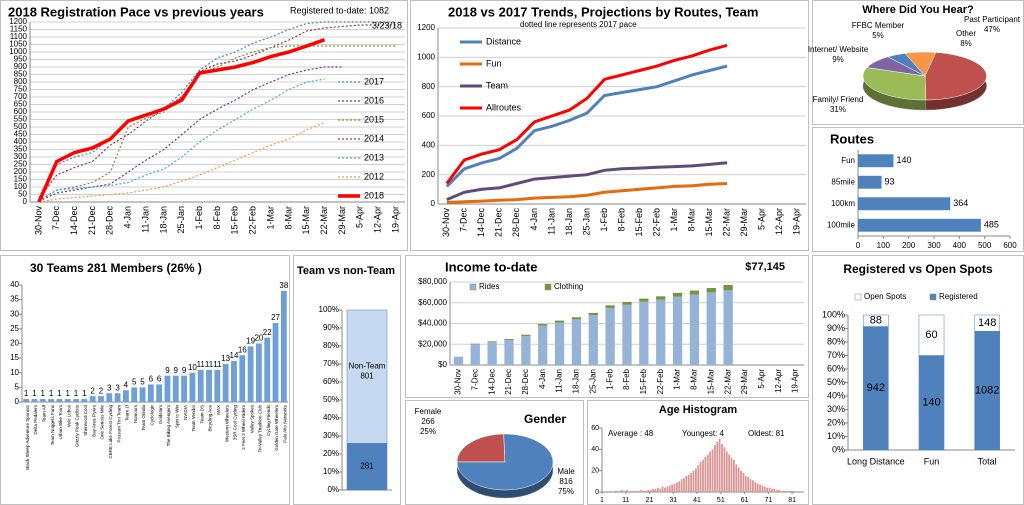 This screenshot has height=505, width=1024. Describe the element at coordinates (494, 63) in the screenshot. I see `legend-label: Fun` at that location.